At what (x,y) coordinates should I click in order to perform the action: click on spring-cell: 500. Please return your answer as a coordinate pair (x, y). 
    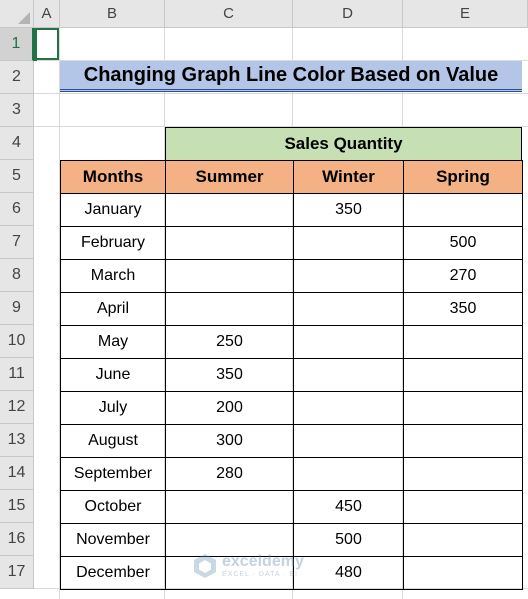
    Looking at the image, I should click on (463, 243).